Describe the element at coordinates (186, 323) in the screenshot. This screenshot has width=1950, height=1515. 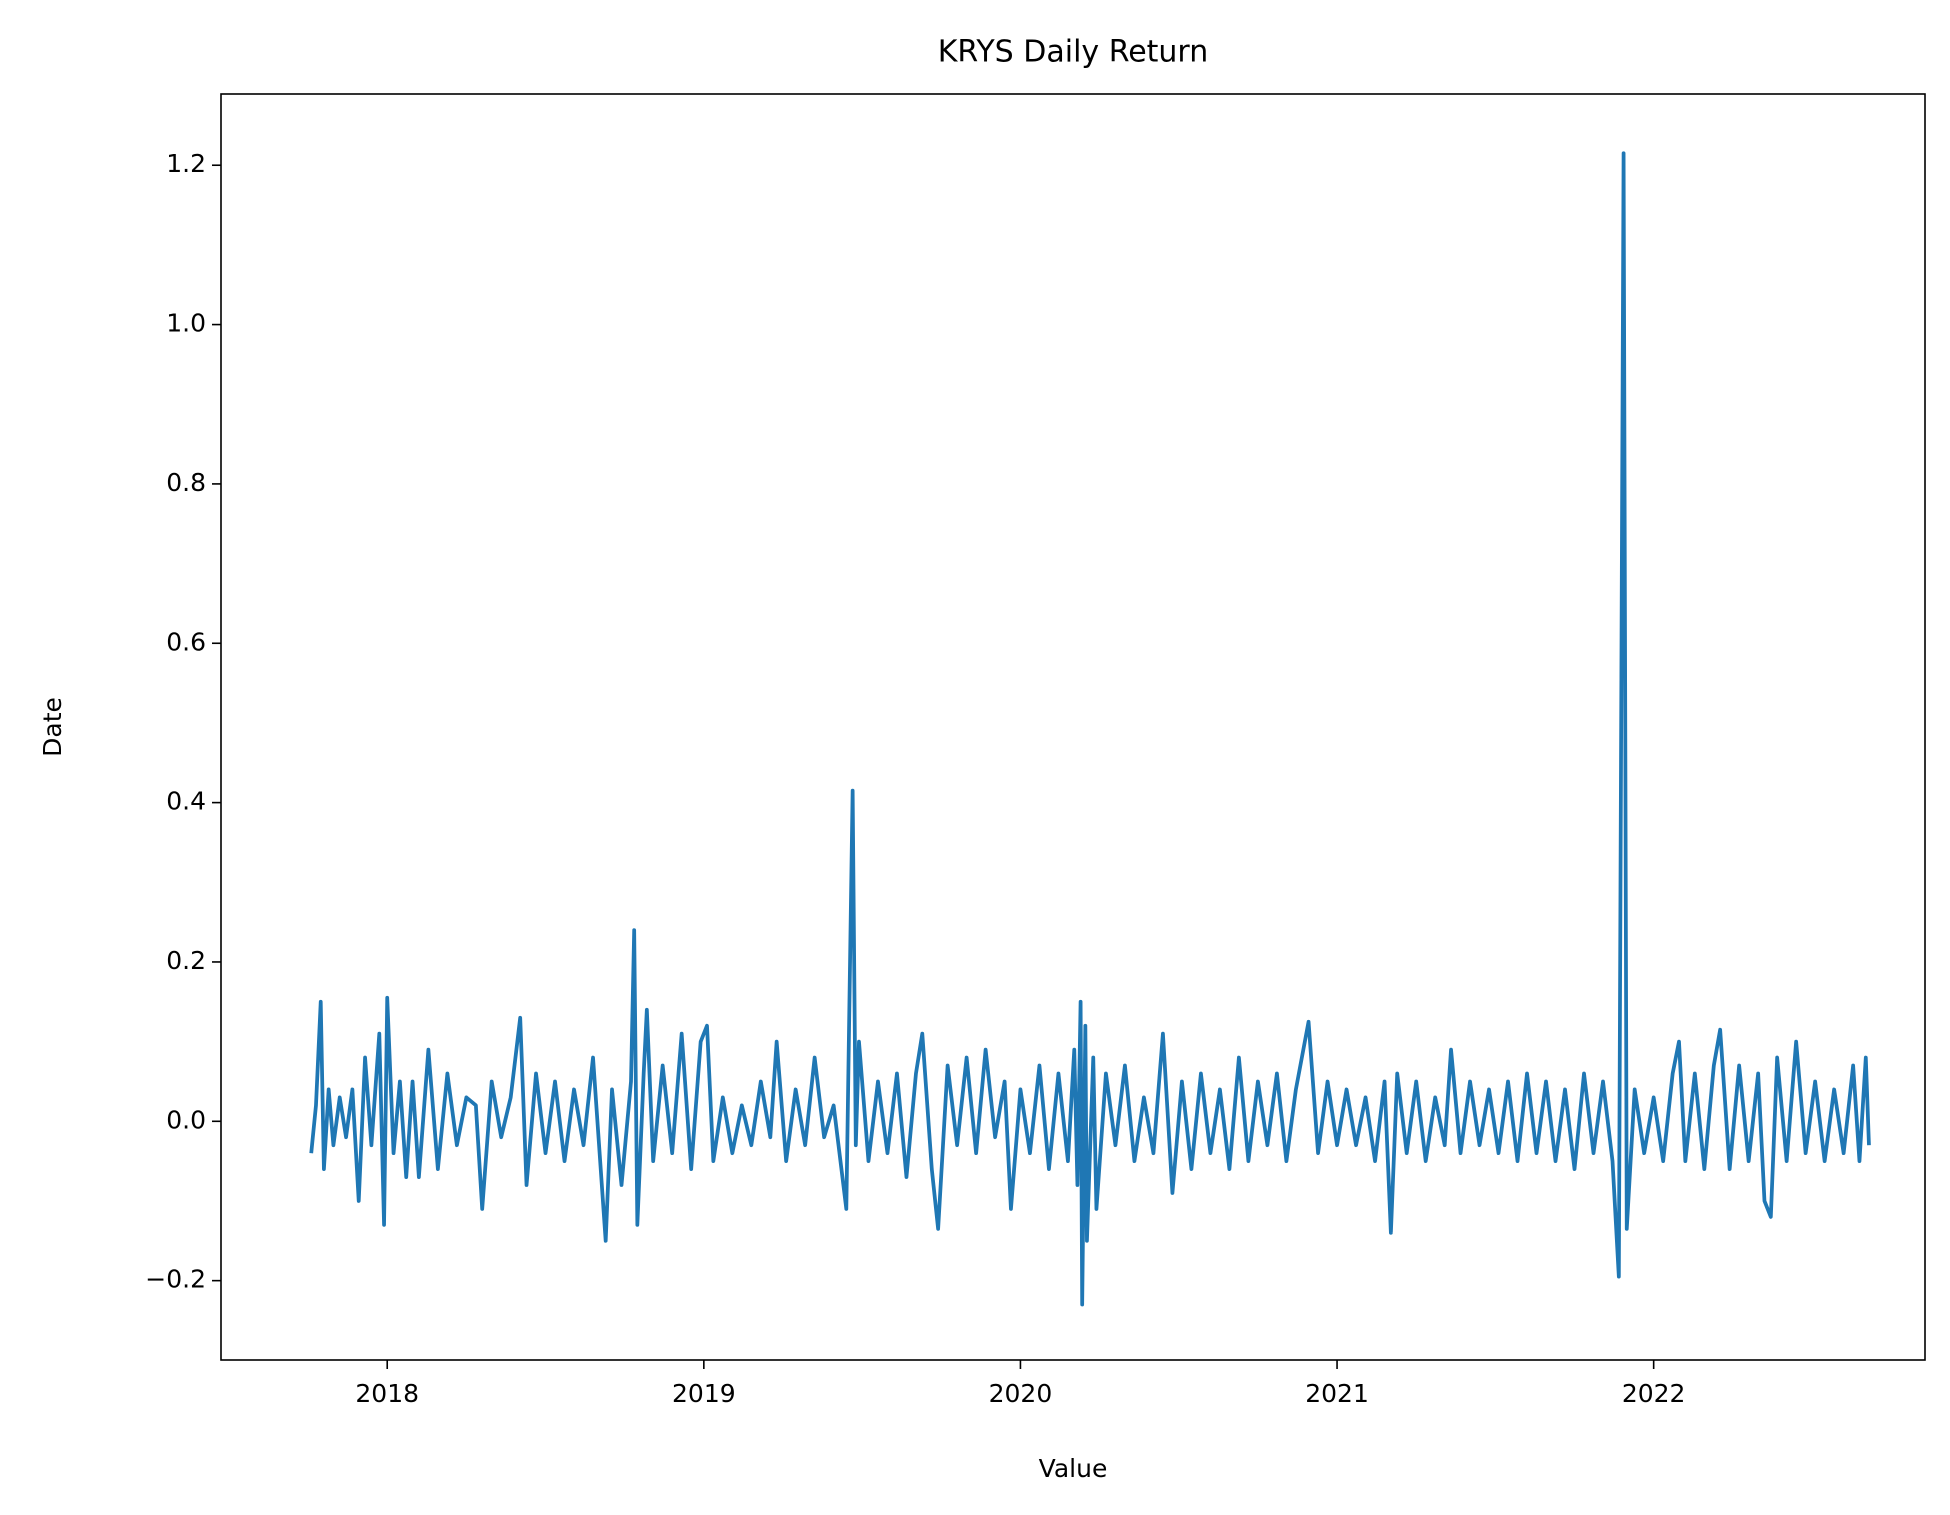
I see `y-tick-label: 1.0` at that location.